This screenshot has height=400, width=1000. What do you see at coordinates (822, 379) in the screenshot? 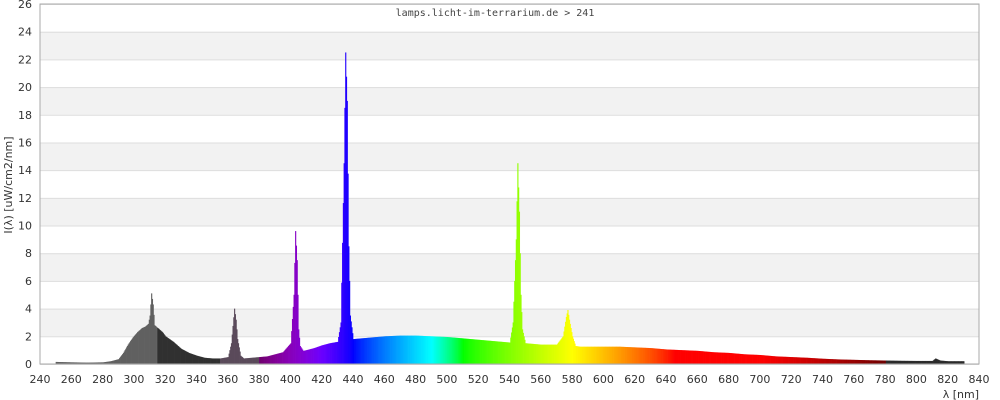
I see `x-tick-label: 740` at bounding box center [822, 379].